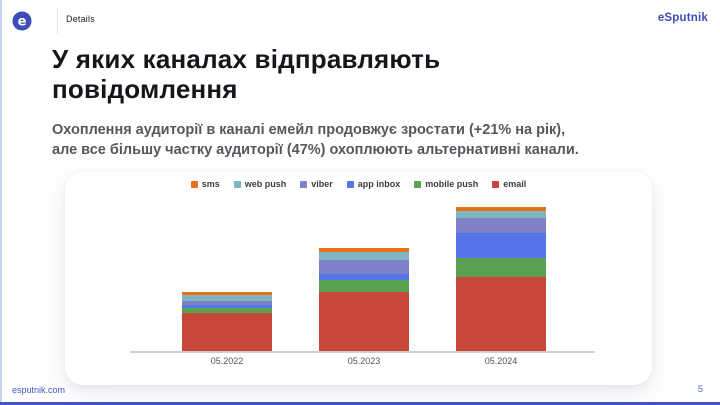 The image size is (720, 405). I want to click on page-number: 5, so click(700, 389).